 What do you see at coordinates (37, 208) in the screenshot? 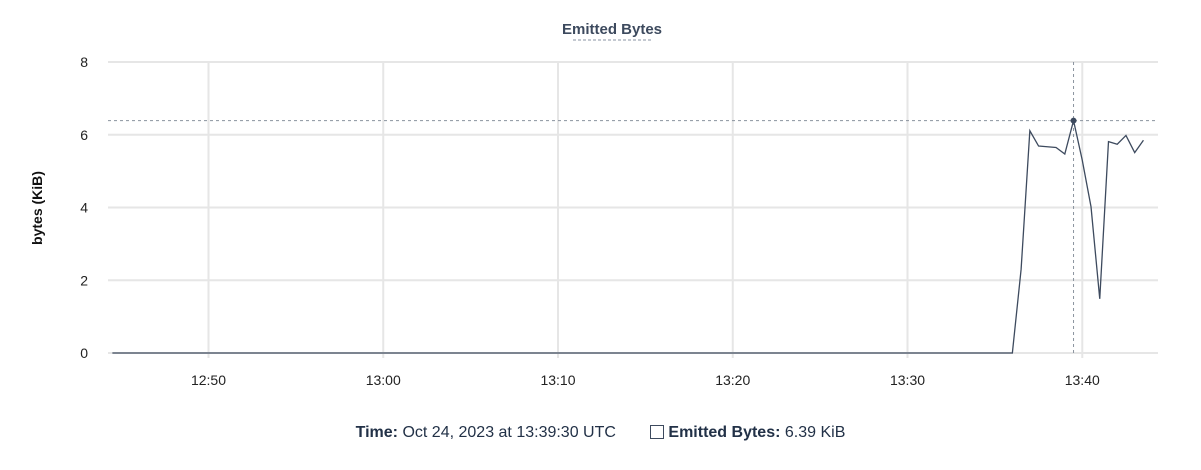
I see `y-axis-label: bytes (KiB)` at bounding box center [37, 208].